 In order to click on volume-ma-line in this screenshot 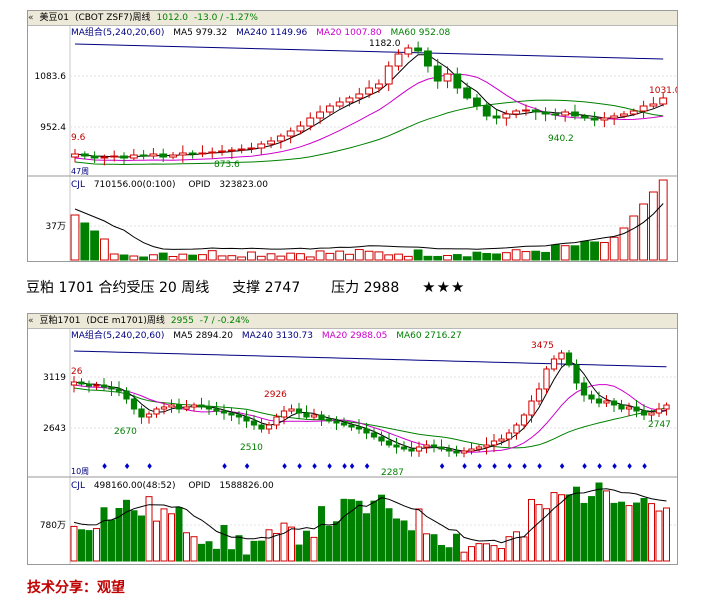, I will do `click(370, 516)`.